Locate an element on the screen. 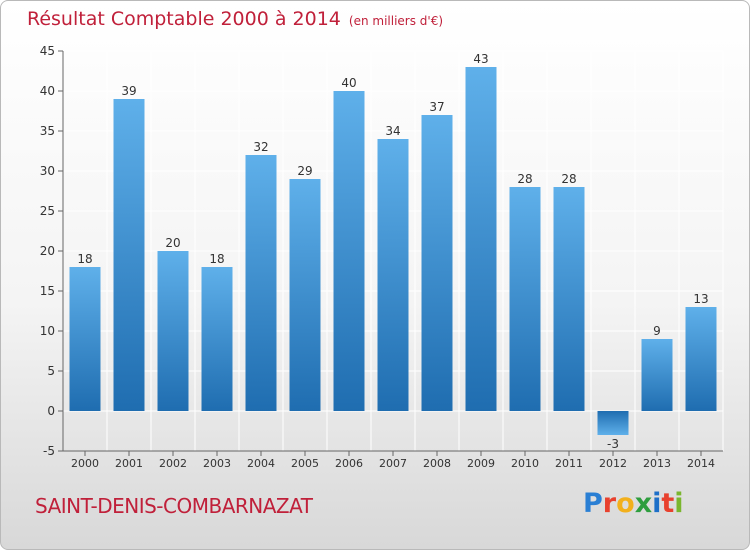 The height and width of the screenshot is (550, 750). bar-2010 is located at coordinates (525, 299).